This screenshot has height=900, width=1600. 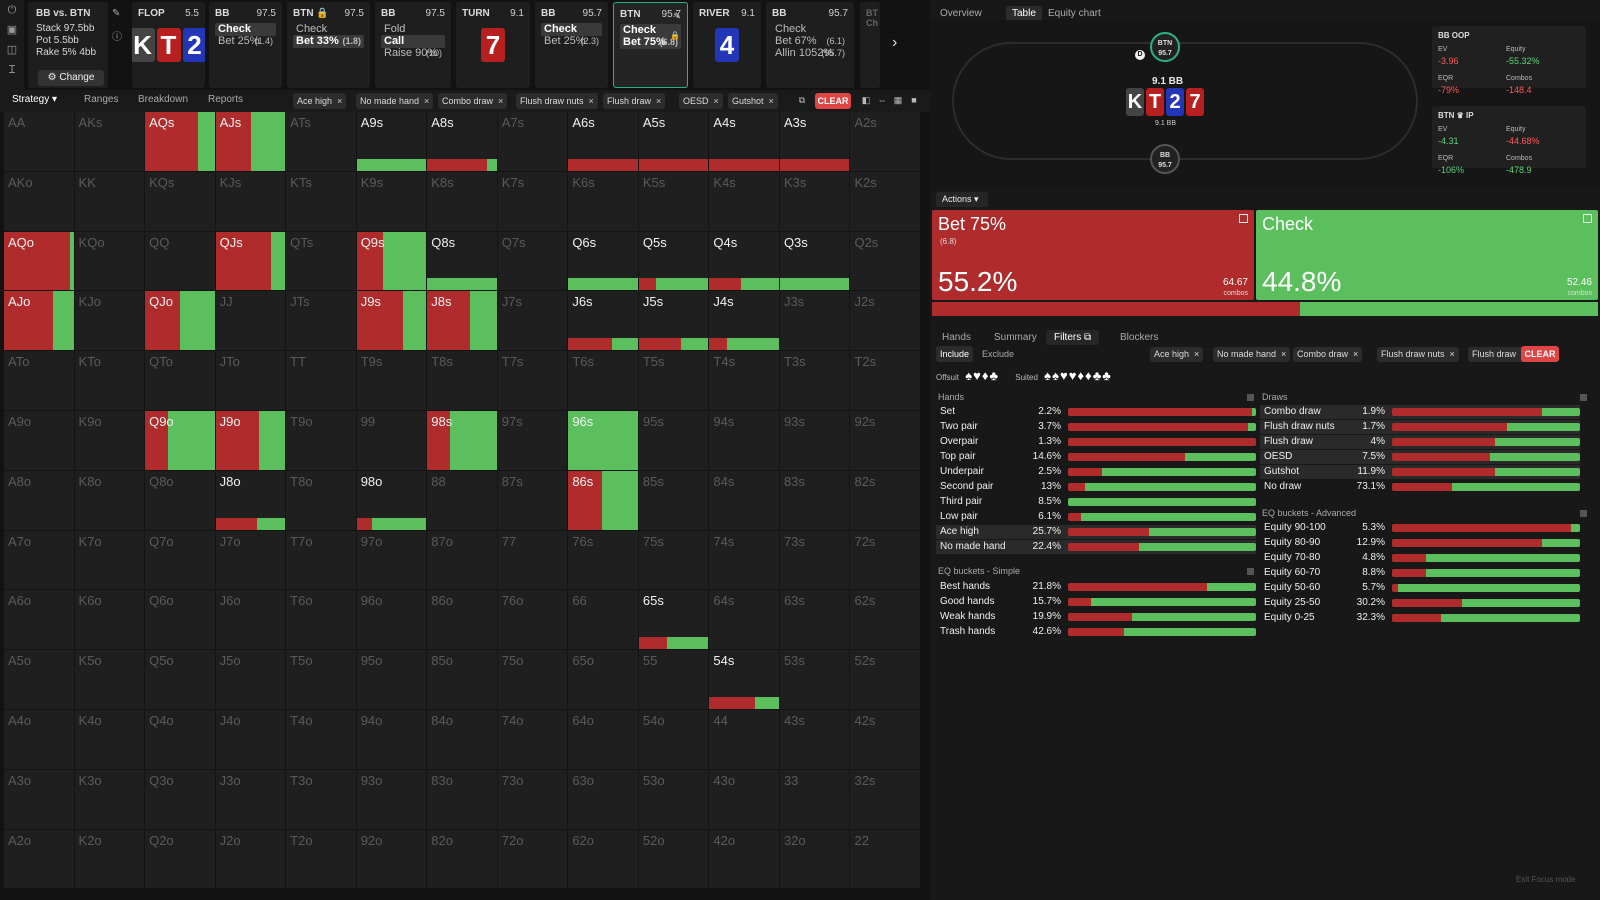 I want to click on hand-cell-65o: 65o, so click(x=603, y=680).